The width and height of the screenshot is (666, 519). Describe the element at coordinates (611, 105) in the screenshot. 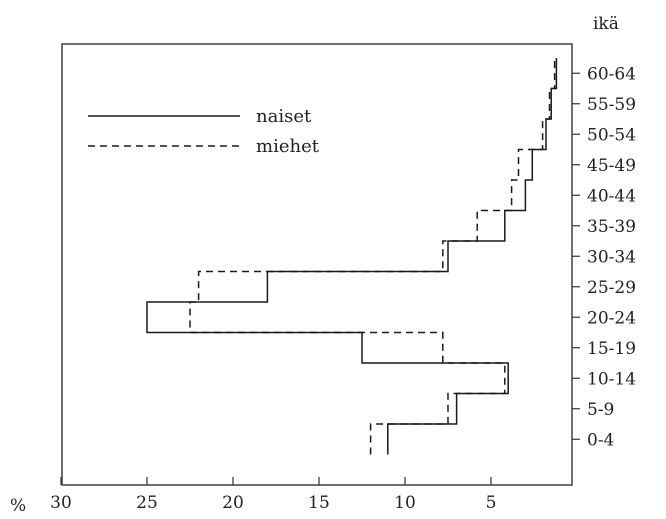

I see `y-tick-label-55-59: 55-59` at that location.